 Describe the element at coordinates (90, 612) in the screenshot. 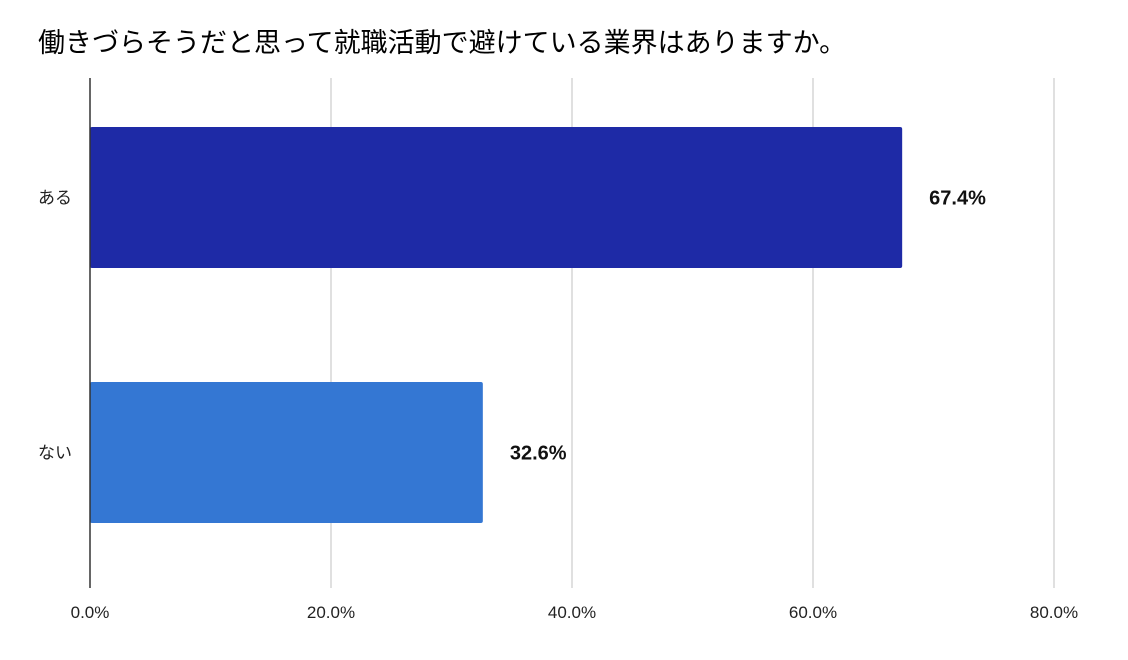

I see `x-tick-label: 0.0%` at that location.